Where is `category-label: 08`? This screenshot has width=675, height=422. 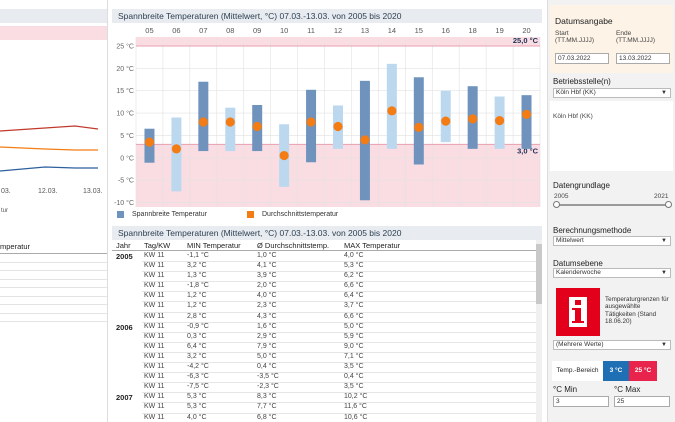 category-label: 08 is located at coordinates (230, 30).